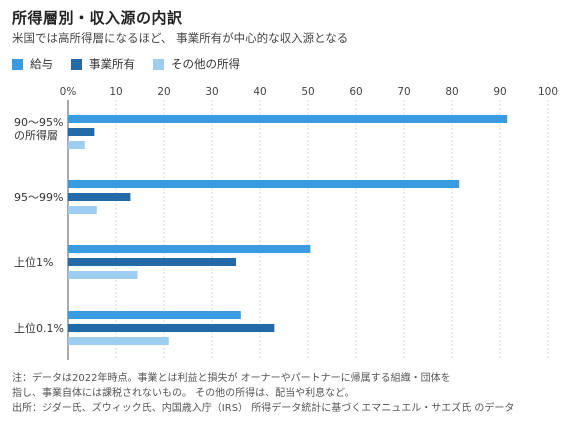 The height and width of the screenshot is (423, 567). I want to click on footnote-line: 指し、事業自体には課税されないもの。 その他の所得は、配当や利息など。, so click(183, 393).